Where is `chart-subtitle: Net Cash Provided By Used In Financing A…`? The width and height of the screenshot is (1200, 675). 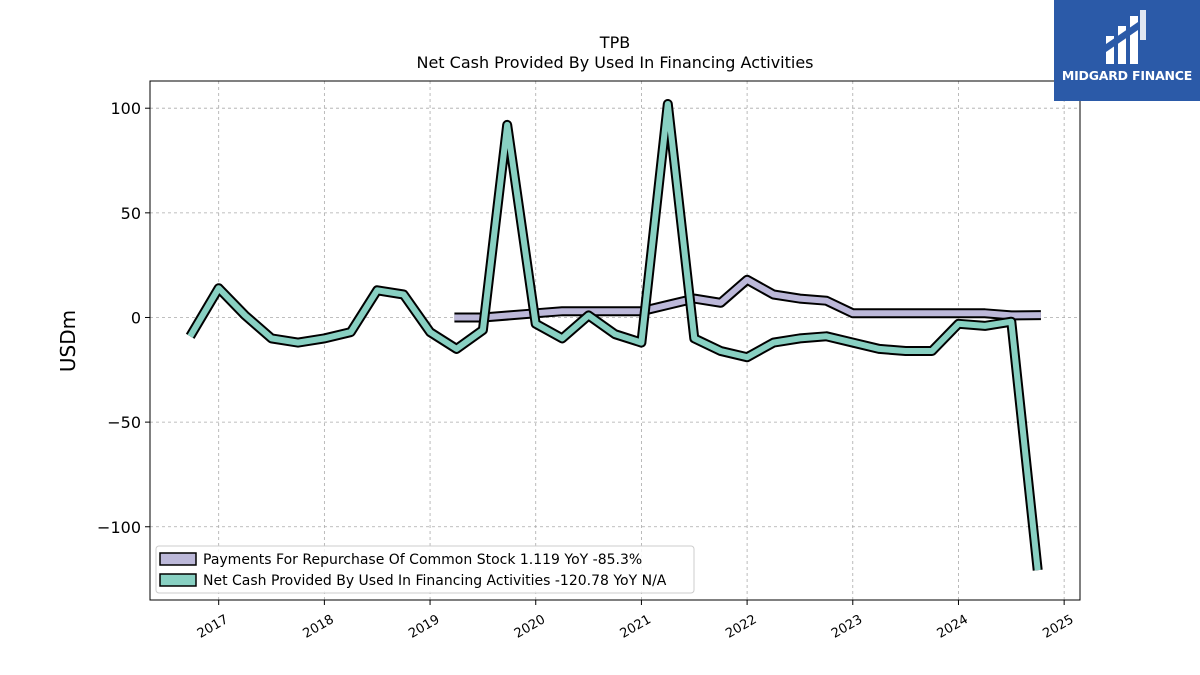
chart-subtitle: Net Cash Provided By Used In Financing A… is located at coordinates (614, 62).